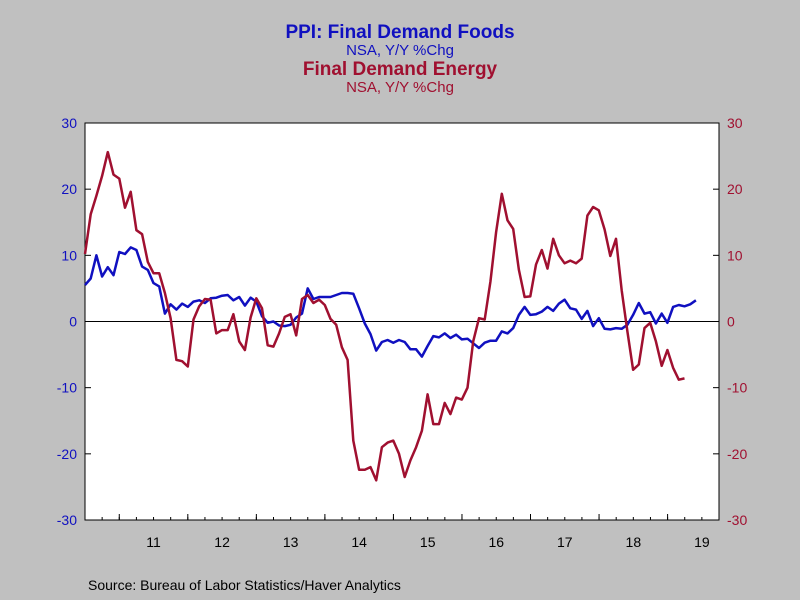  What do you see at coordinates (735, 189) in the screenshot?
I see `y-tick-label-right: 20` at bounding box center [735, 189].